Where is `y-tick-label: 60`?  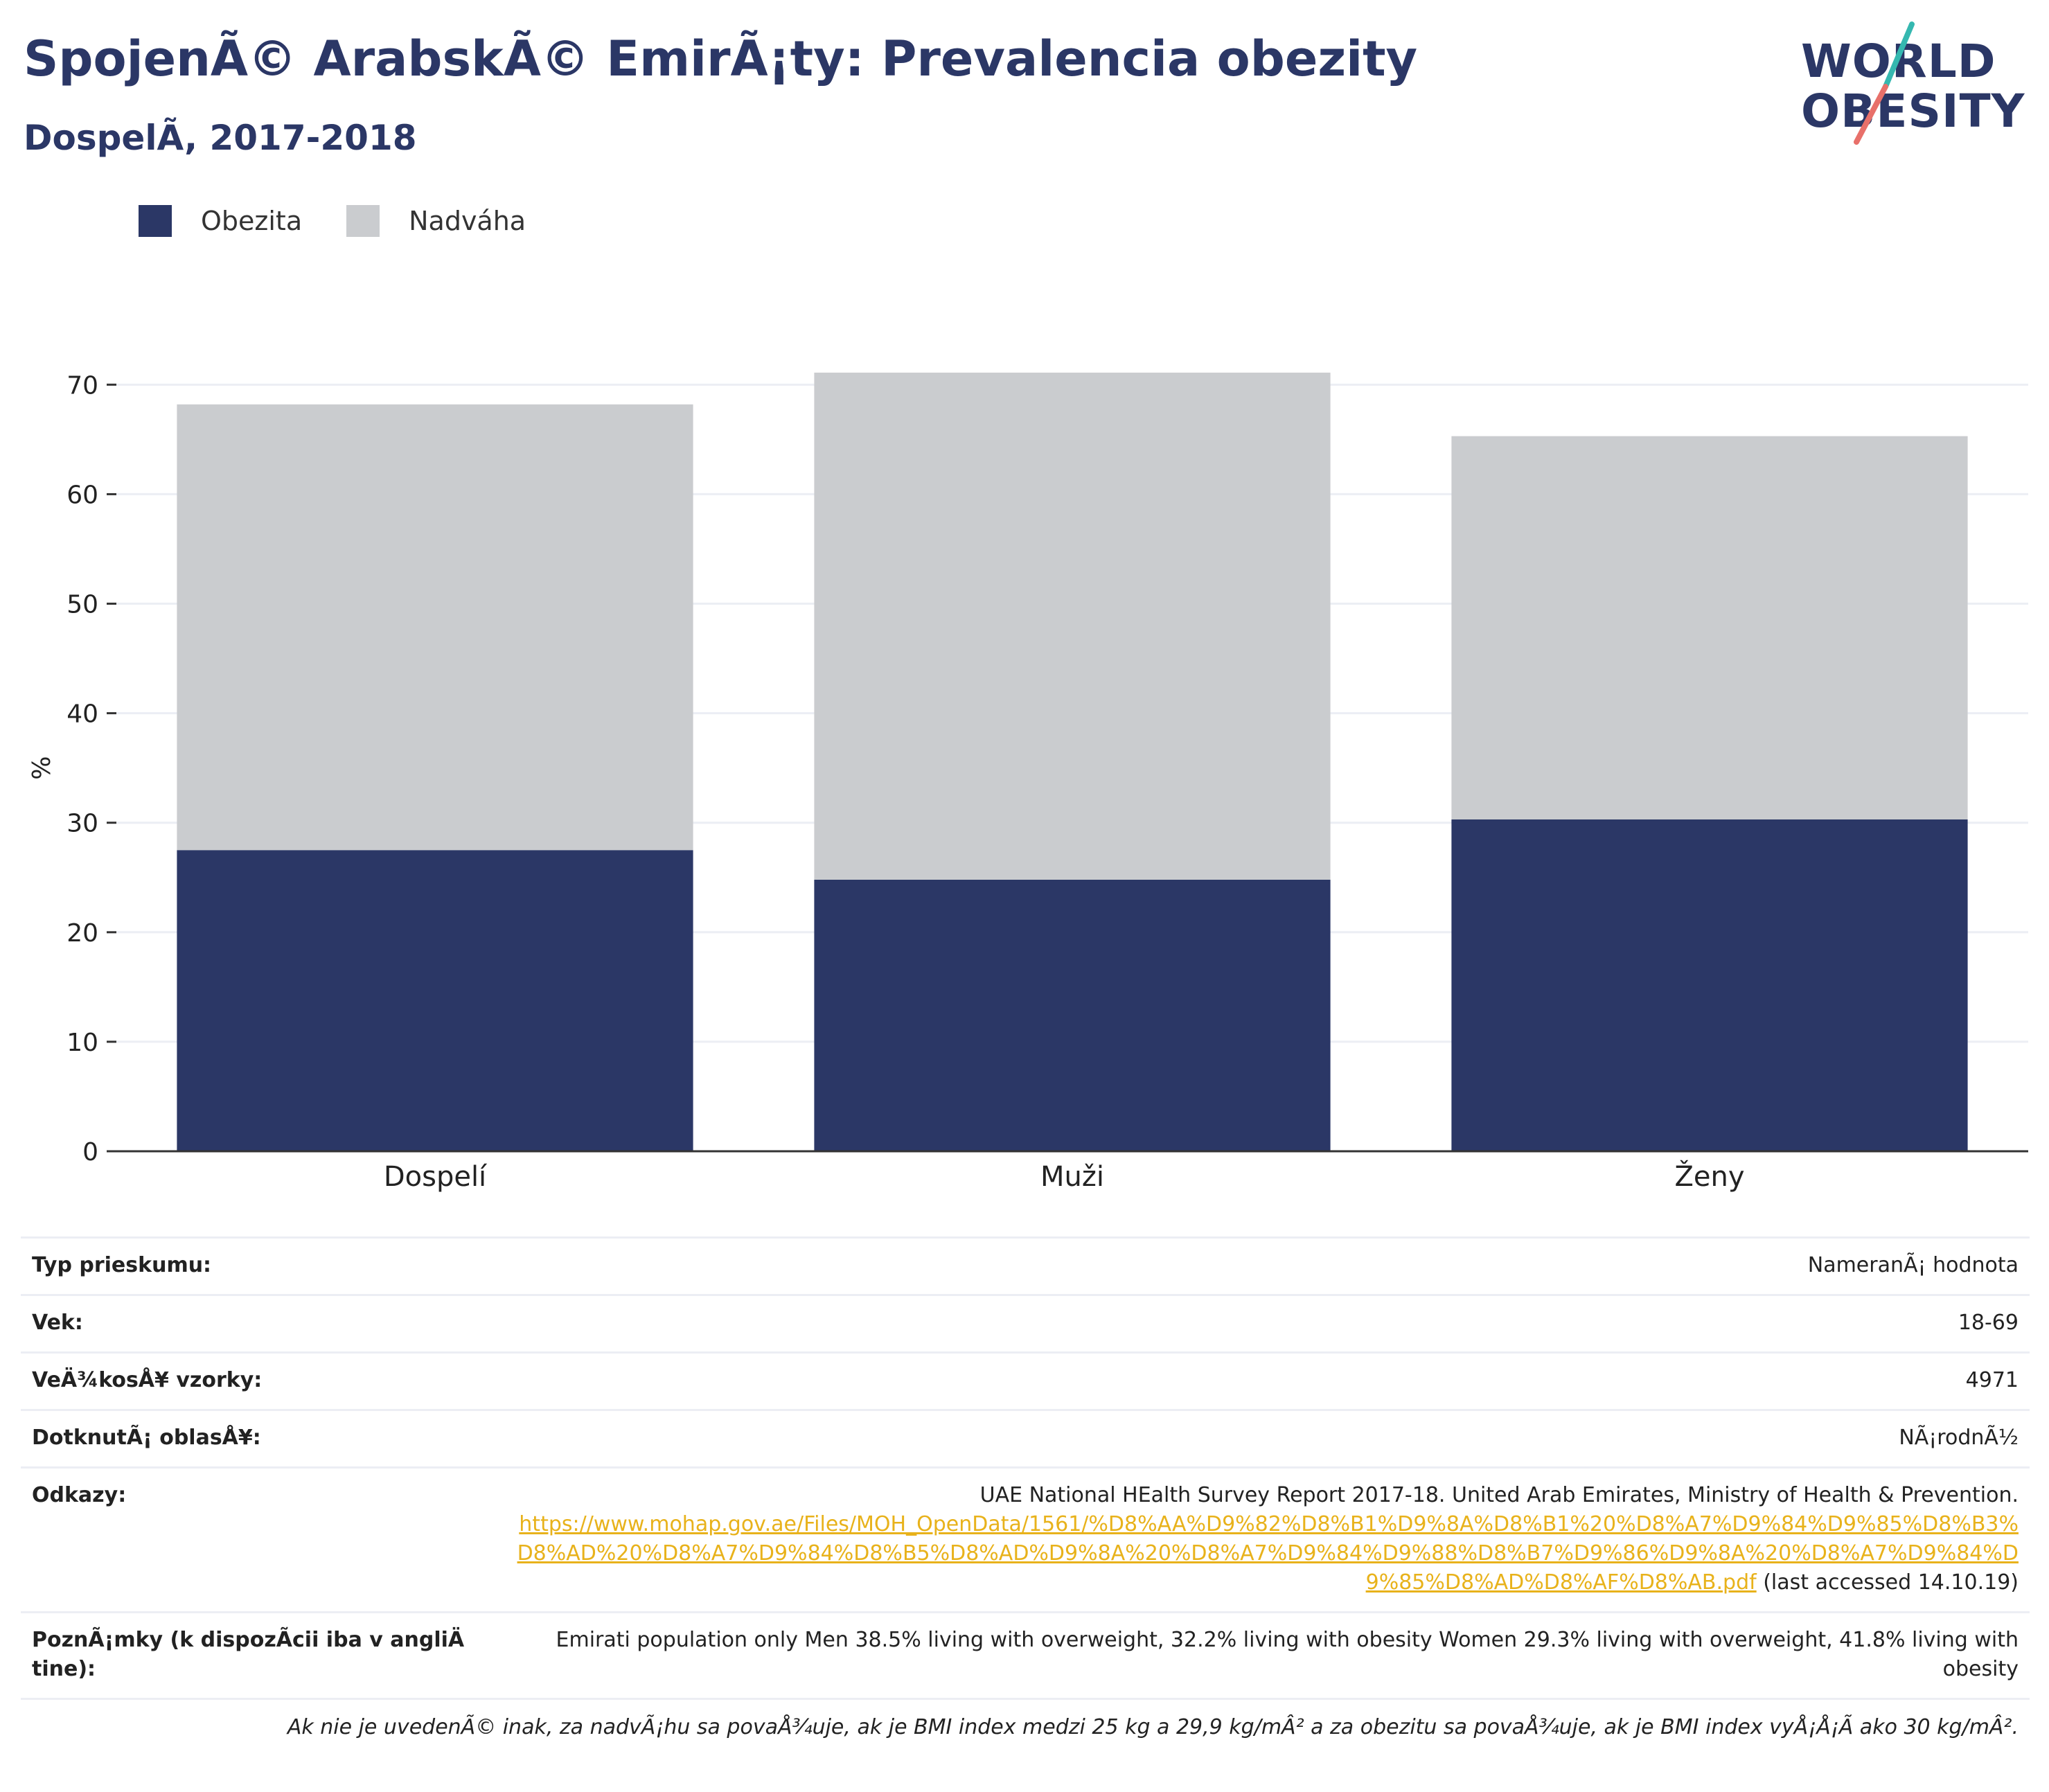 y-tick-label: 60 is located at coordinates (82, 495).